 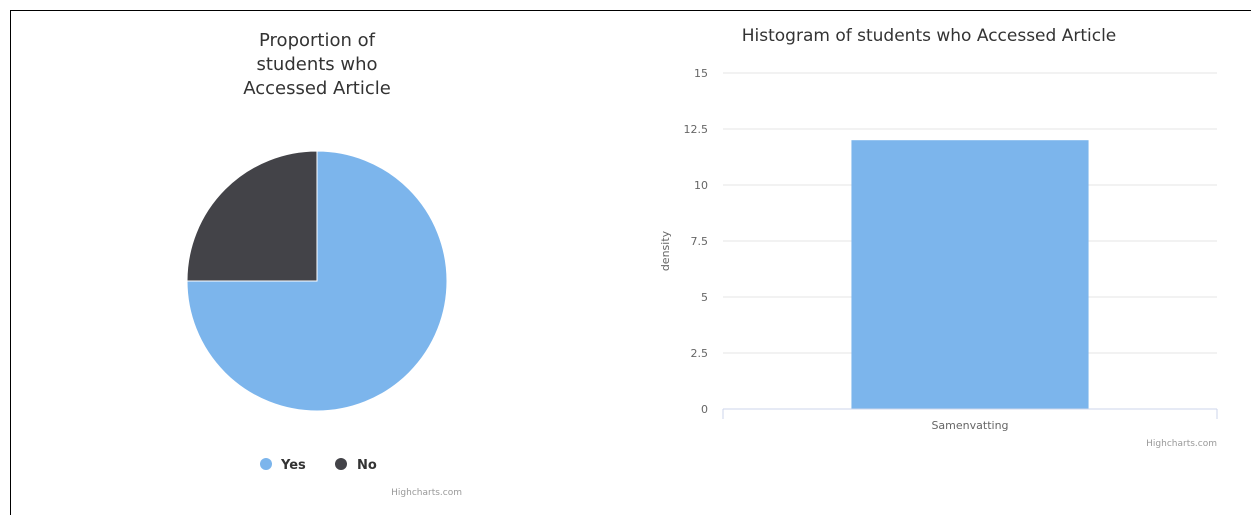 I want to click on y-tick-label: 12.5, so click(x=696, y=129).